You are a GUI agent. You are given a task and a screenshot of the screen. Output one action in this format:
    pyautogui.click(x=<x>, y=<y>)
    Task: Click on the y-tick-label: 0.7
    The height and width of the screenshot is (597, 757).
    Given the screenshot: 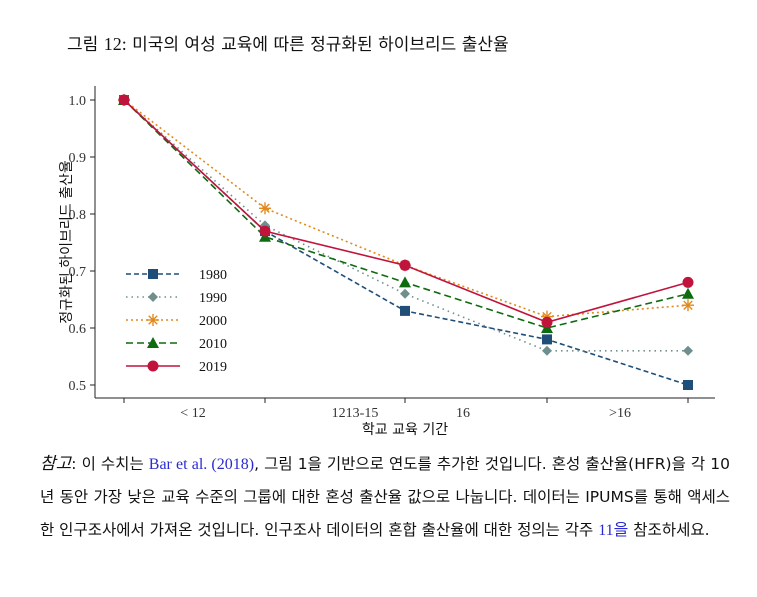 What is the action you would take?
    pyautogui.click(x=78, y=272)
    